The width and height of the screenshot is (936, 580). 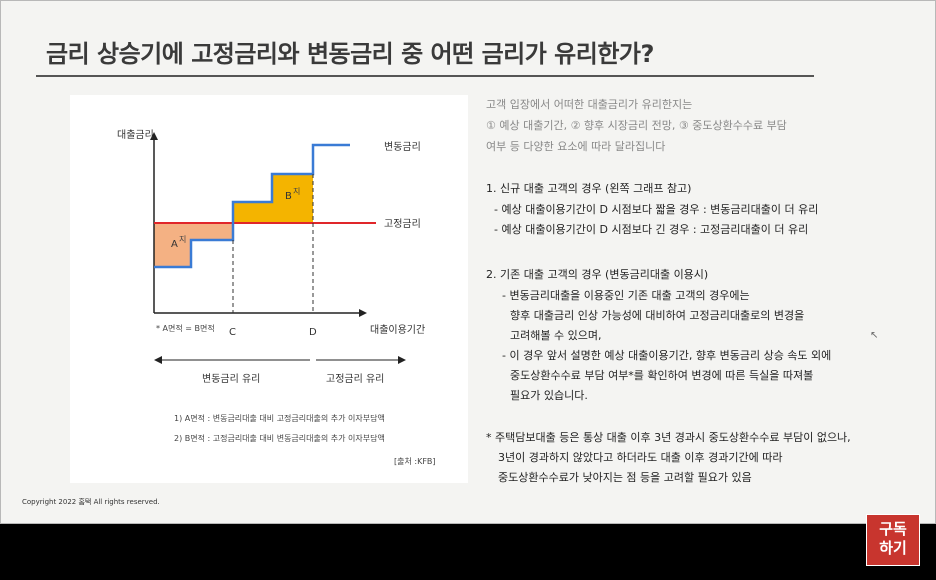 I want to click on section-1-item-2: - 예상 대출이용기간이 D 시점보다 긴 경우 : 고정금리대출이 더 유리, so click(x=651, y=229).